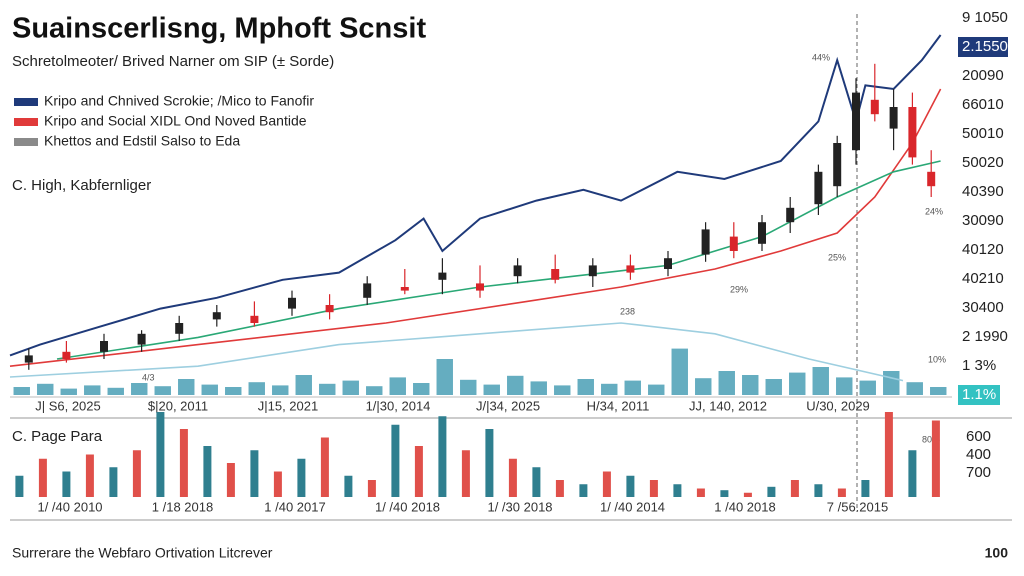 This screenshot has width=1024, height=576. I want to click on annotation: 4/3, so click(148, 377).